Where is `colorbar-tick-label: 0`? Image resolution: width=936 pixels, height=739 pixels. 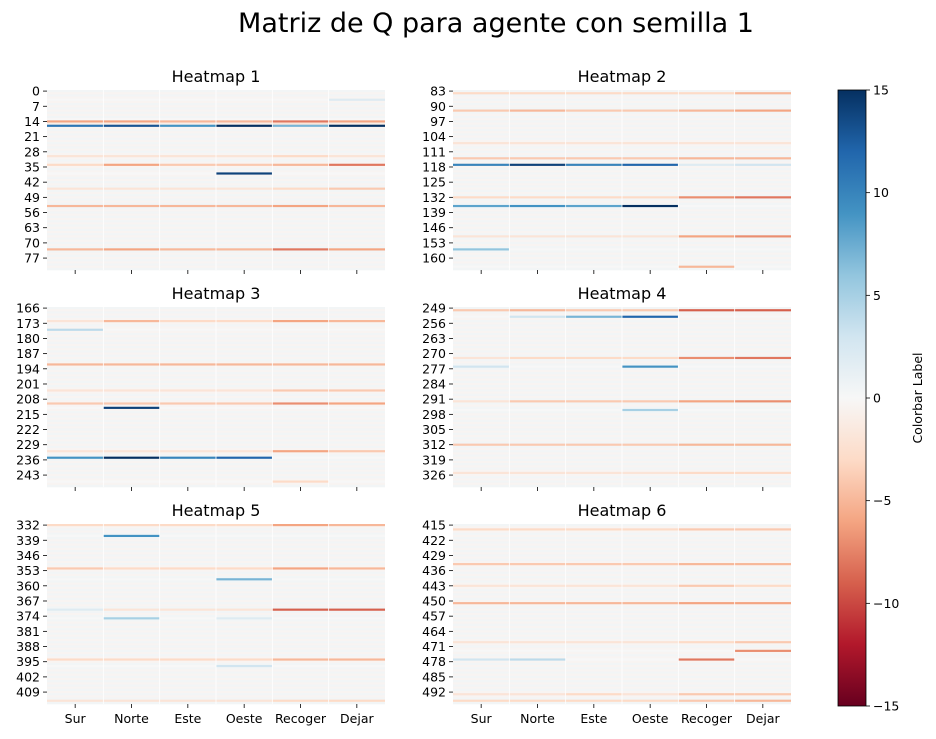 colorbar-tick-label: 0 is located at coordinates (877, 398).